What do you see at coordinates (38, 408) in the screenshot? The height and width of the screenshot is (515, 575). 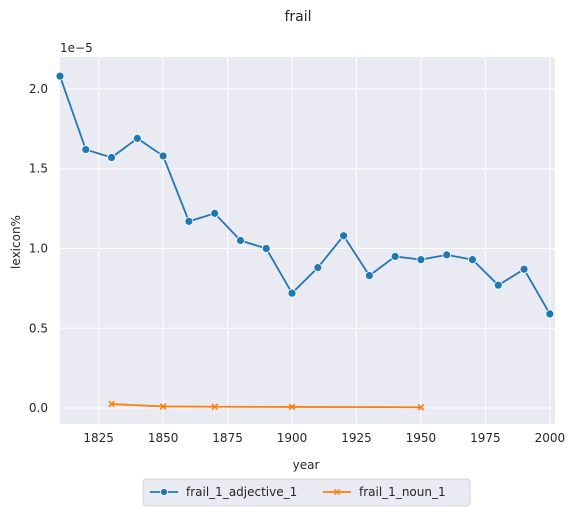 I see `y-tick-label: 0.0` at bounding box center [38, 408].